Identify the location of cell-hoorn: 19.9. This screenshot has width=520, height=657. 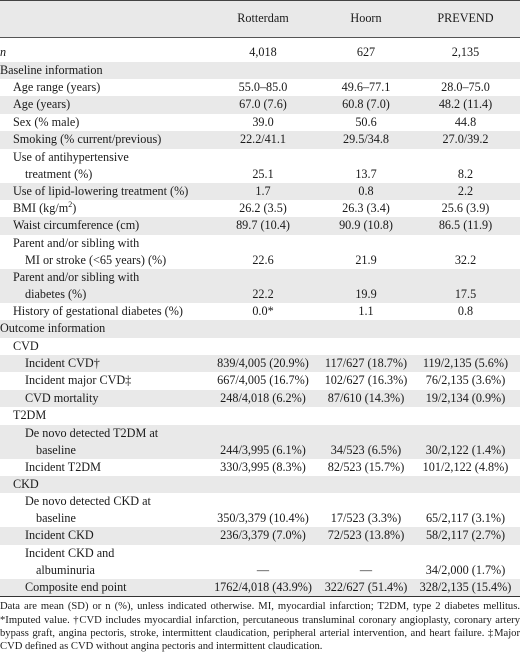
(366, 293).